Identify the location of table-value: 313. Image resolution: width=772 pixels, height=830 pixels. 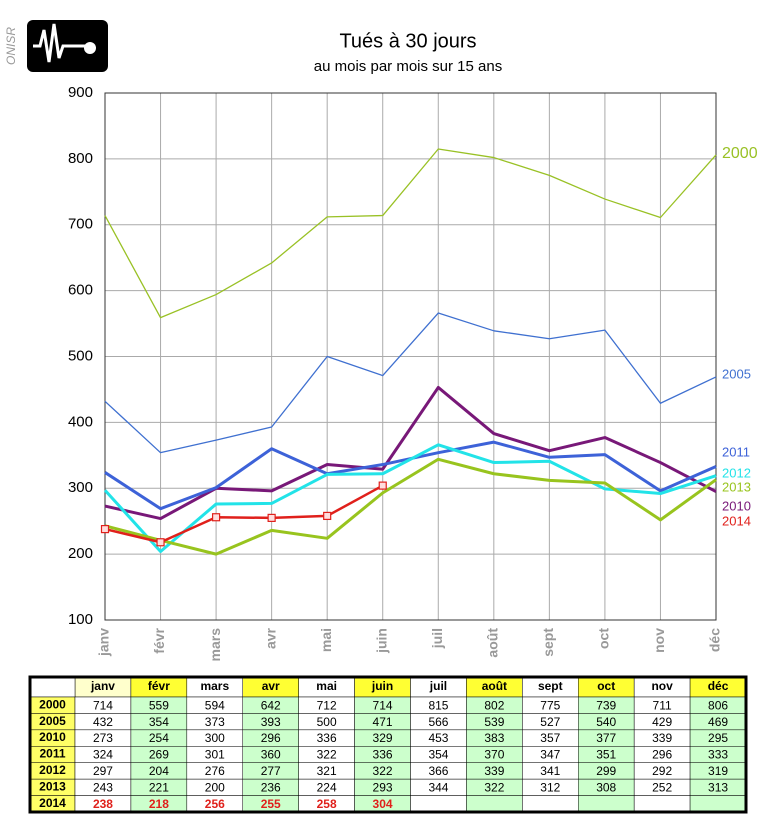
(718, 788).